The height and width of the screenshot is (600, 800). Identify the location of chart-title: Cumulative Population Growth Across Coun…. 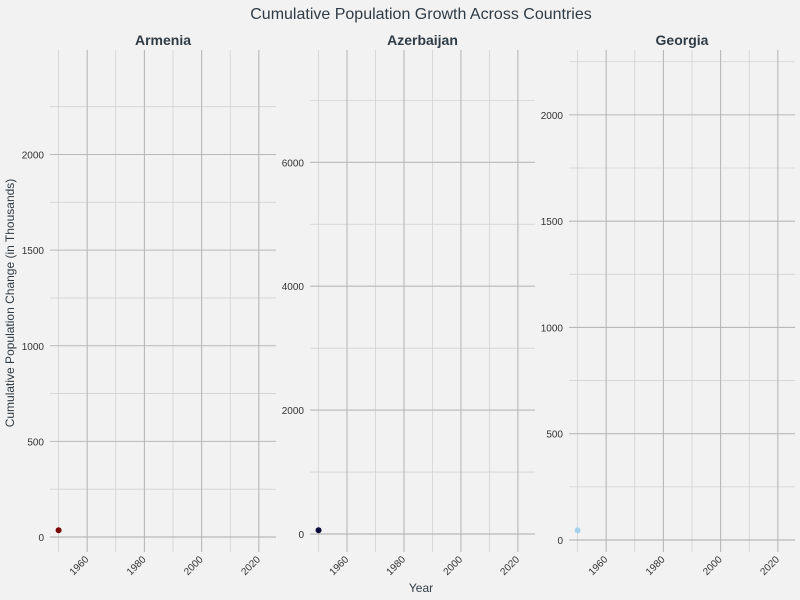
(421, 14).